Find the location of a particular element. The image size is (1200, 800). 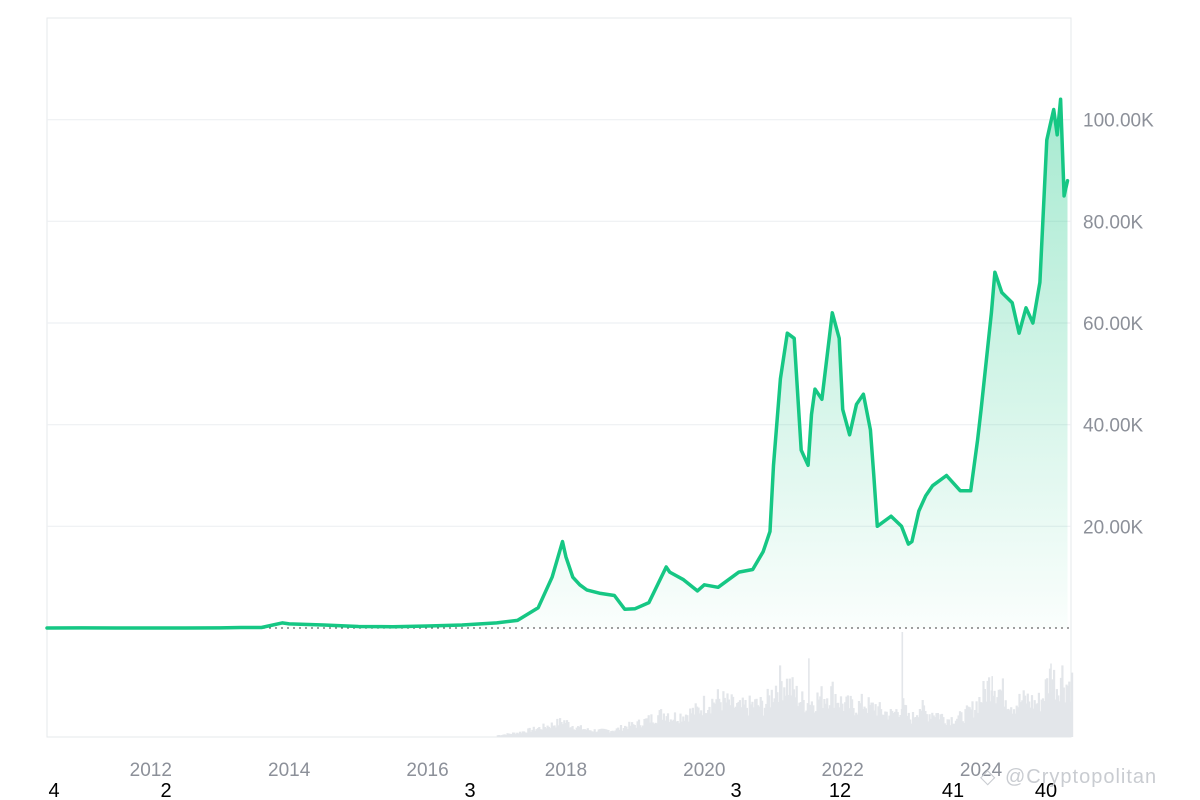

bottom-number-label: 41 is located at coordinates (953, 790).